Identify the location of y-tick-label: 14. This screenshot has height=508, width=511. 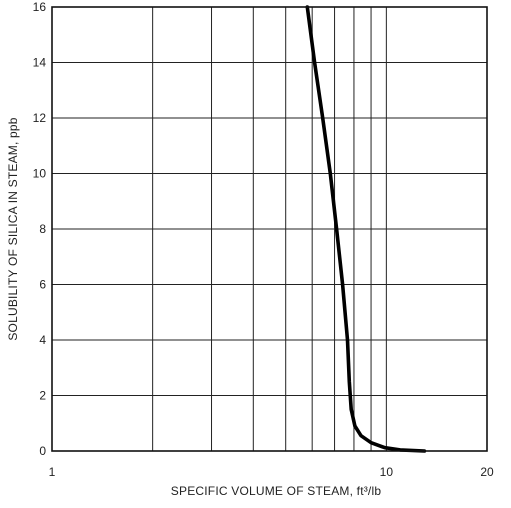
(40, 63).